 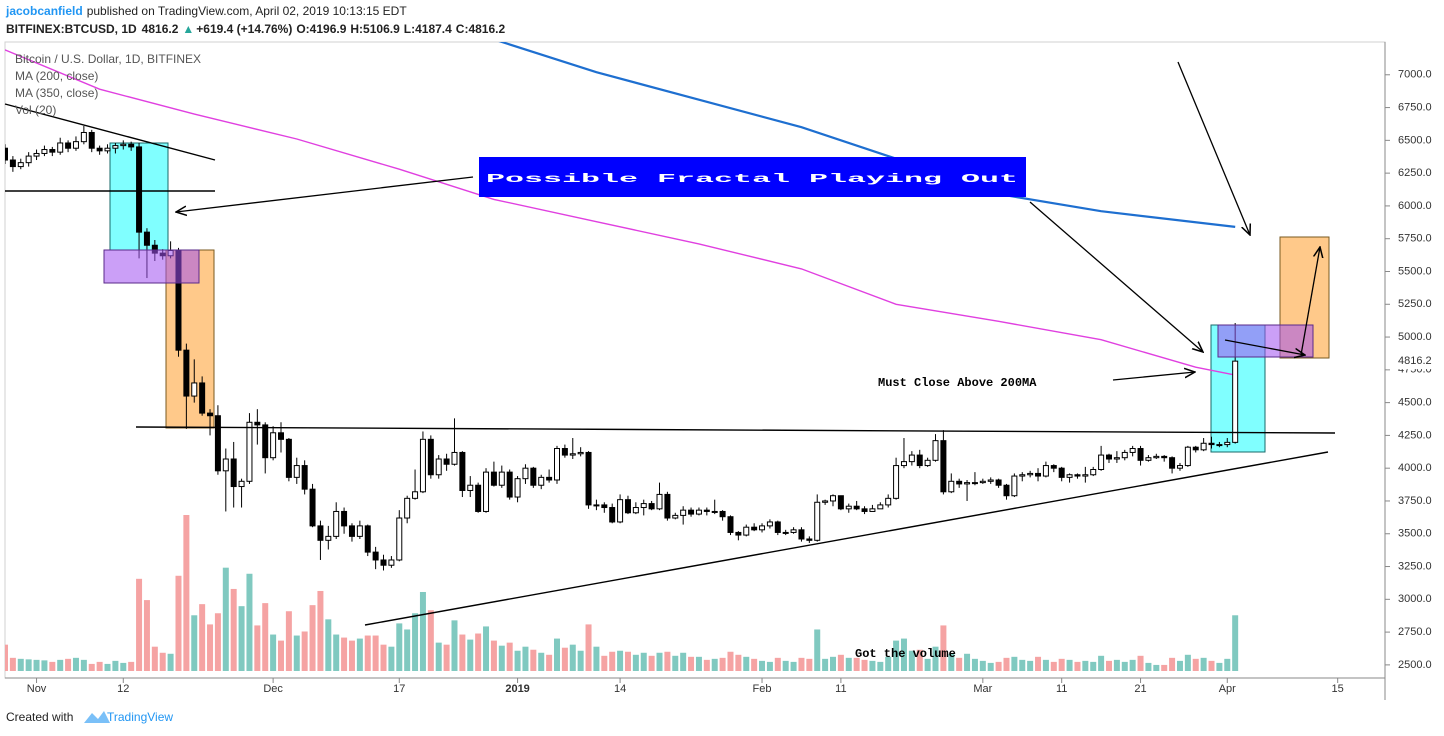 What do you see at coordinates (110, 132) in the screenshot?
I see `trend-line` at bounding box center [110, 132].